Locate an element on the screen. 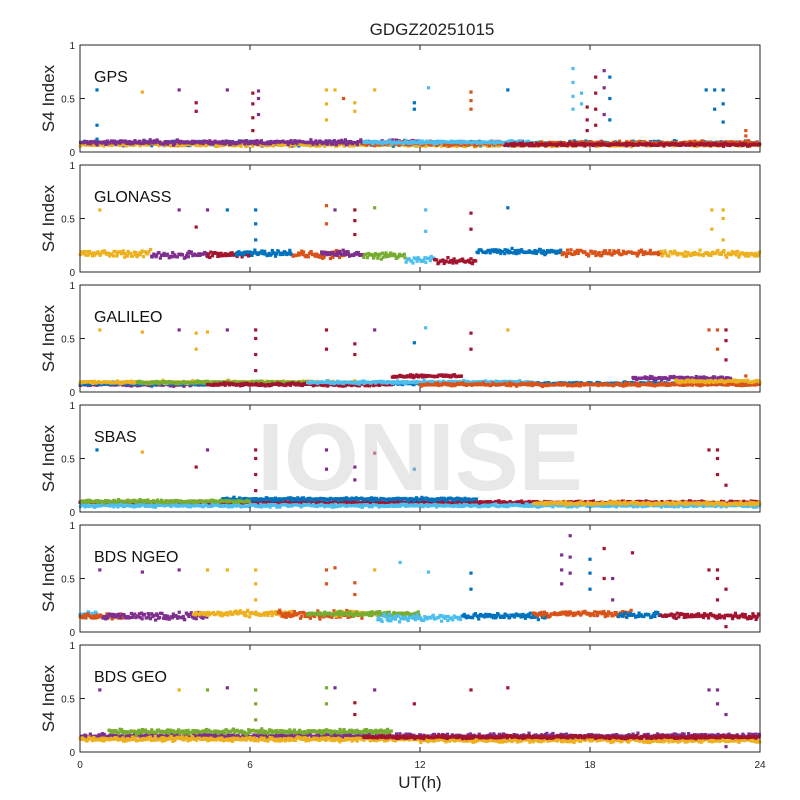  y-tick-label: 0 is located at coordinates (72, 153).